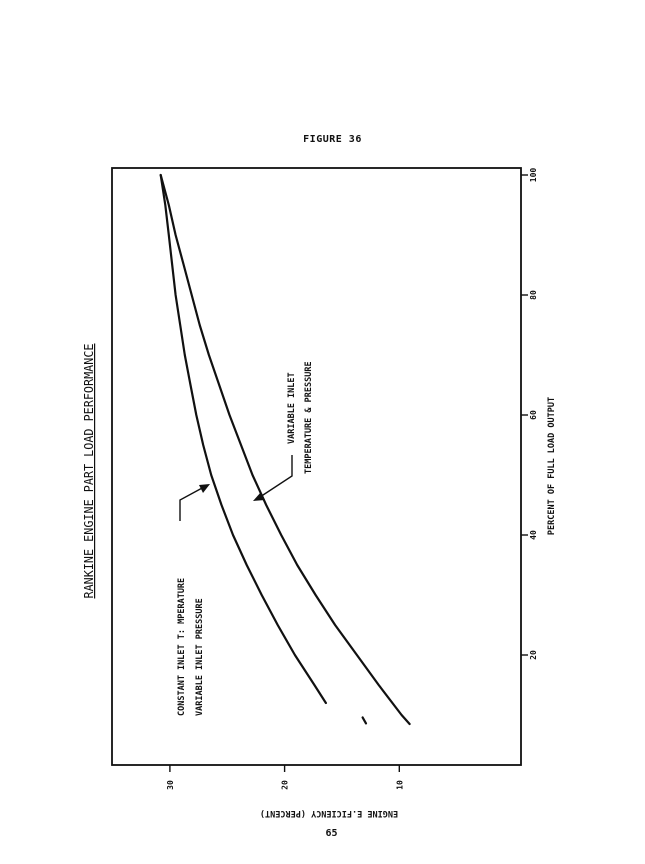  What do you see at coordinates (329, 813) in the screenshot?
I see `y-axis-label: ENGINE E.FICIENCY (PERCENT)` at bounding box center [329, 813].